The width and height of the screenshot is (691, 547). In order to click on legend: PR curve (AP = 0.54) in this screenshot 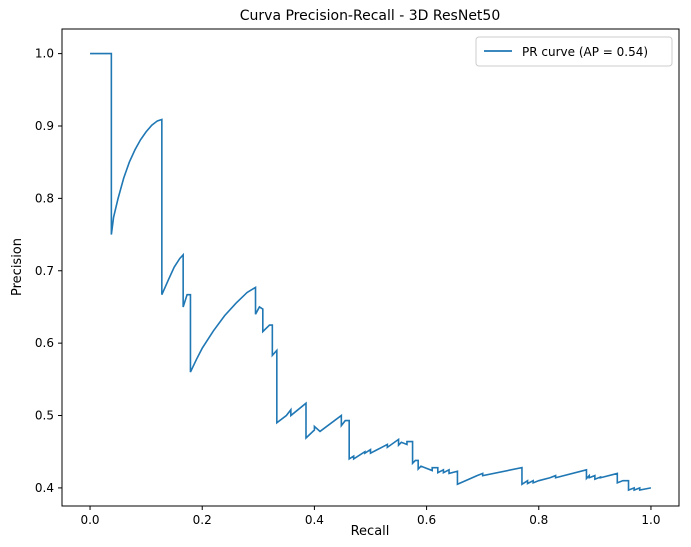, I will do `click(574, 51)`.